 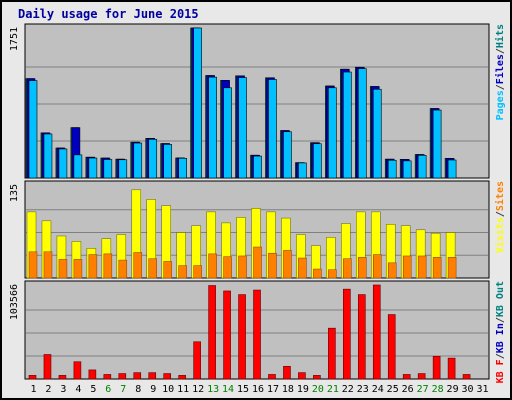 What do you see at coordinates (453, 389) in the screenshot?
I see `x-tick-label-day-29: 29` at bounding box center [453, 389].